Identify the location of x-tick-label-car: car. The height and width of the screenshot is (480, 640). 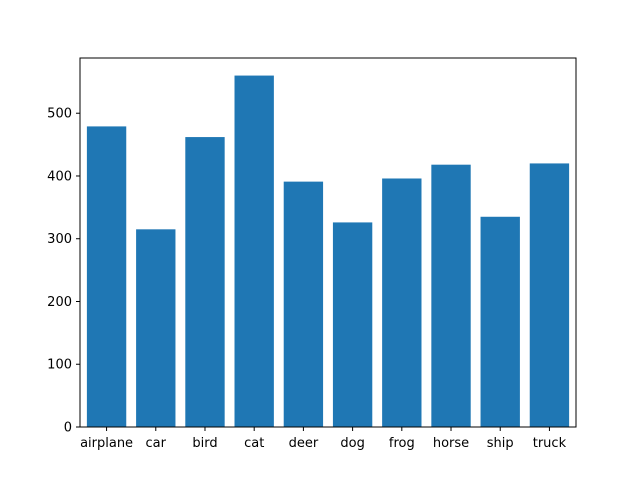
(156, 443).